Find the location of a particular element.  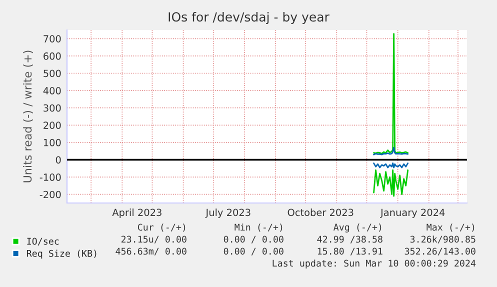

x-tick-label: July 2023 is located at coordinates (227, 213).